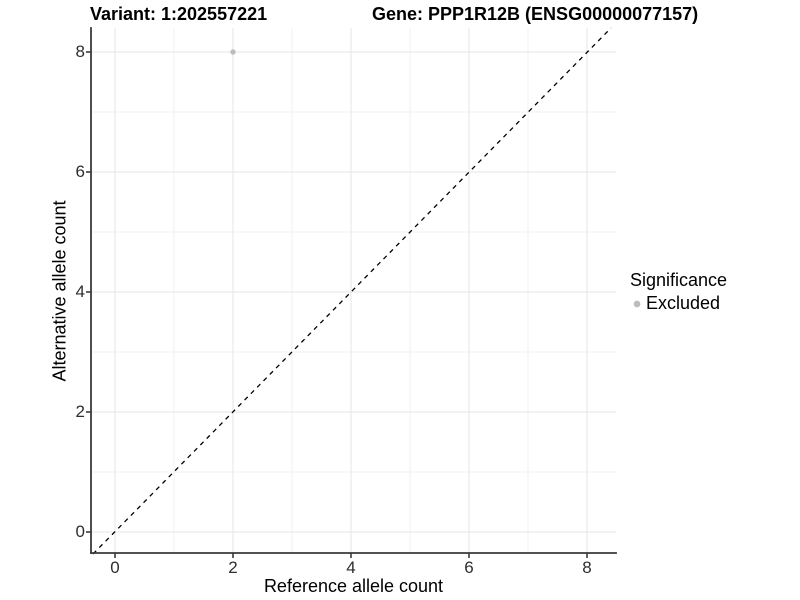  I want to click on x-tick-label: 8, so click(587, 567).